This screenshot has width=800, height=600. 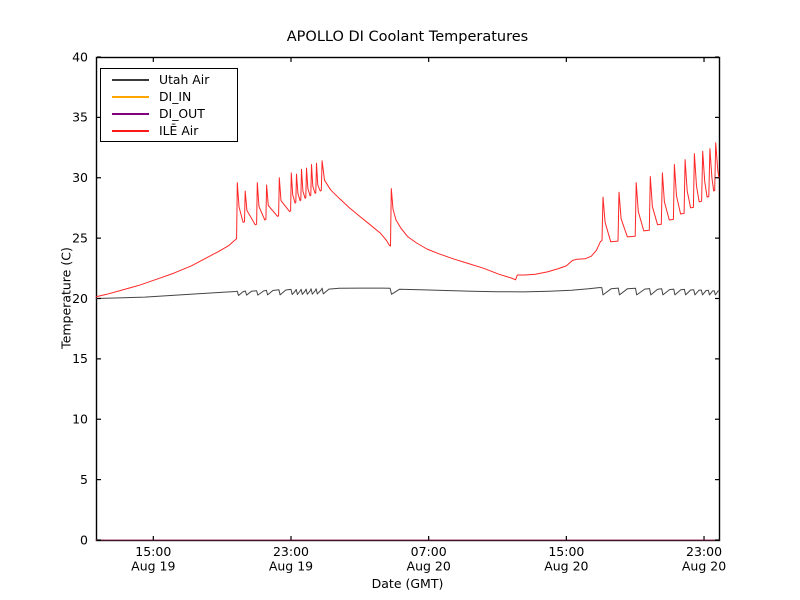 I want to click on y-tick-label: 5, so click(x=84, y=479).